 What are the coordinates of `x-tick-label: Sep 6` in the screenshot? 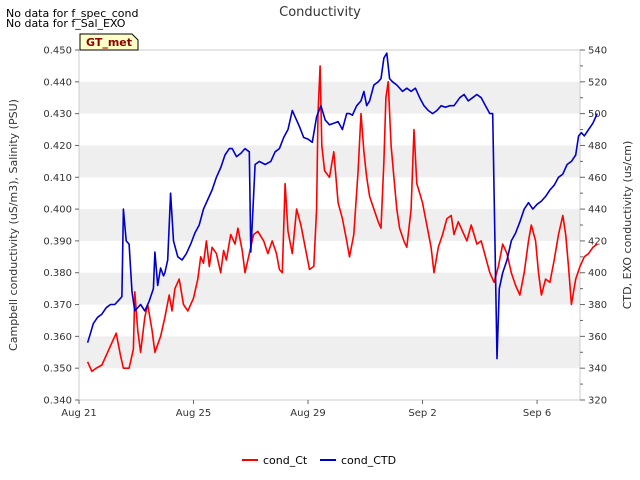 It's located at (537, 413).